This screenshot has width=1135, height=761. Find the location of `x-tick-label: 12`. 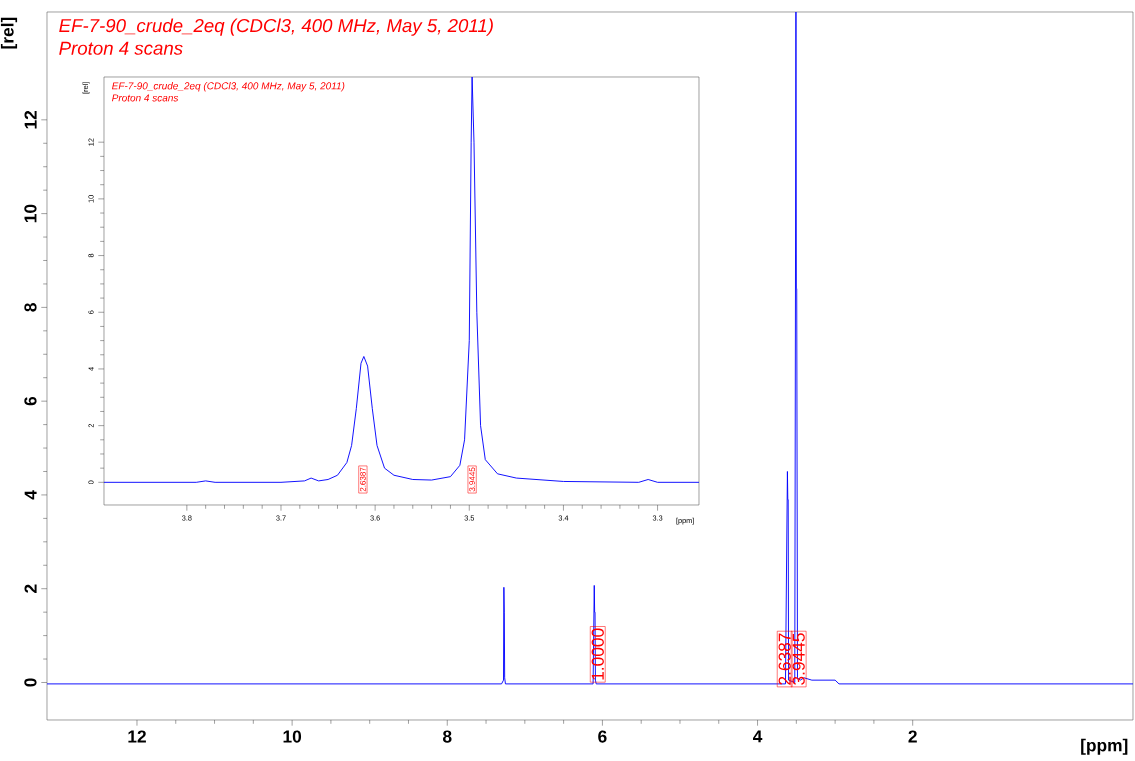

x-tick-label: 12 is located at coordinates (137, 736).